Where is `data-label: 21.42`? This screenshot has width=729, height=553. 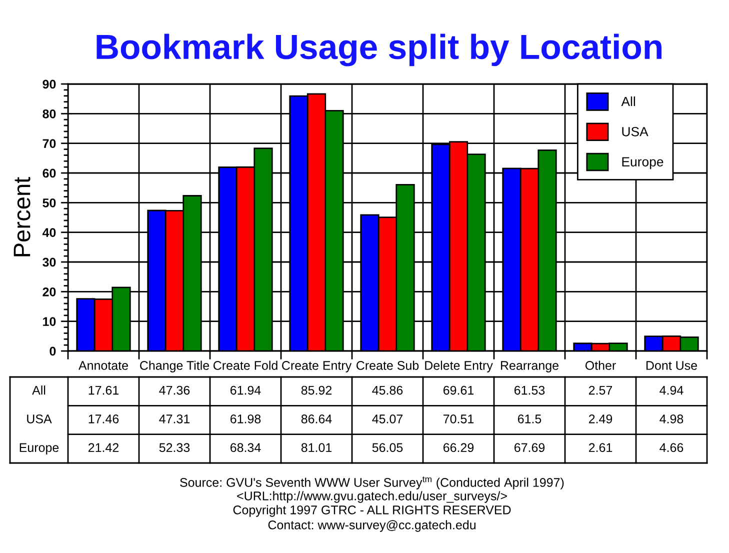 data-label: 21.42 is located at coordinates (103, 447).